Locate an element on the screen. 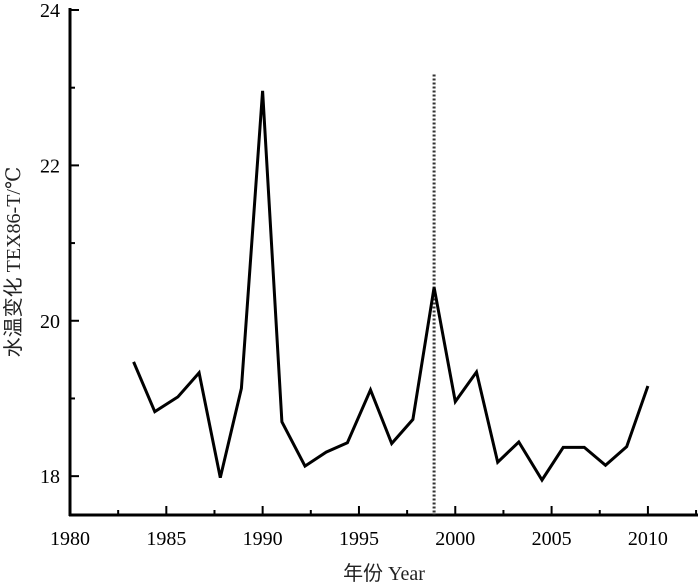  x-tick-label: 2005 is located at coordinates (552, 539).